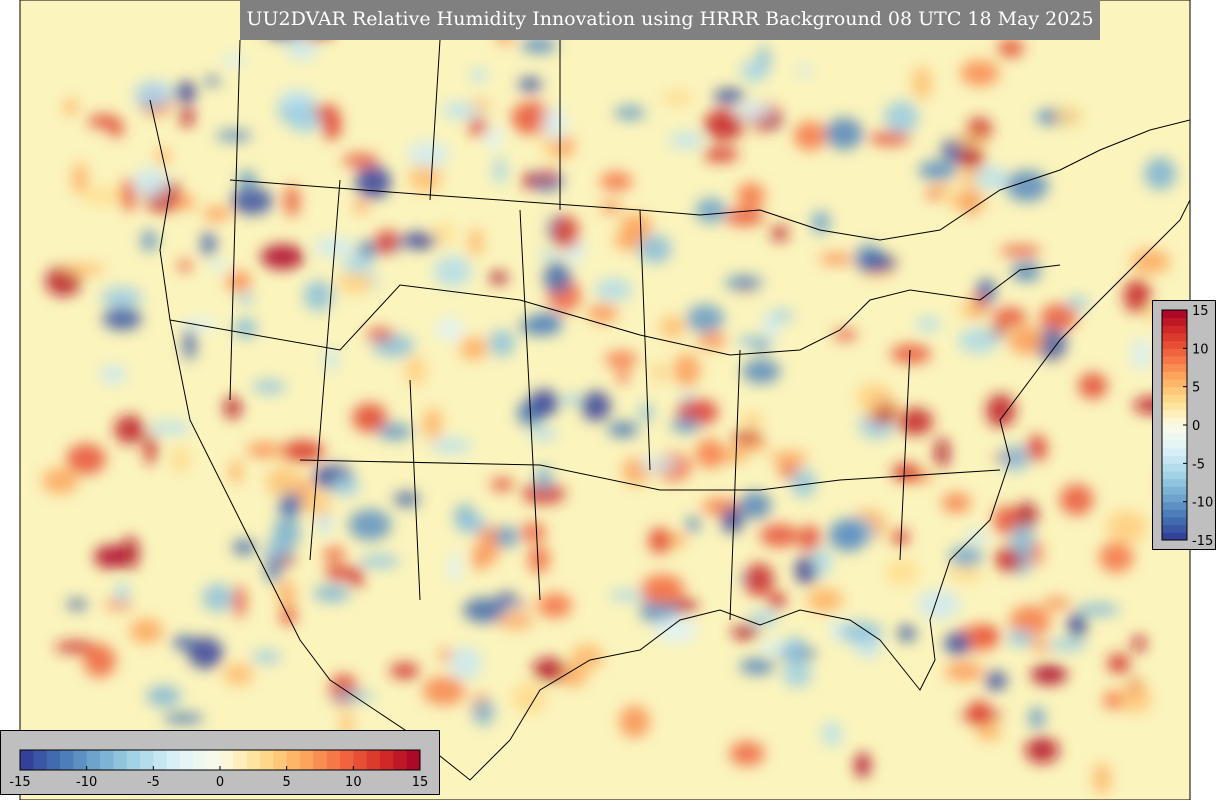 The height and width of the screenshot is (800, 1216). I want to click on horizontal-colorbar: -15 -10 -5 0 5 10 15, so click(218, 769).